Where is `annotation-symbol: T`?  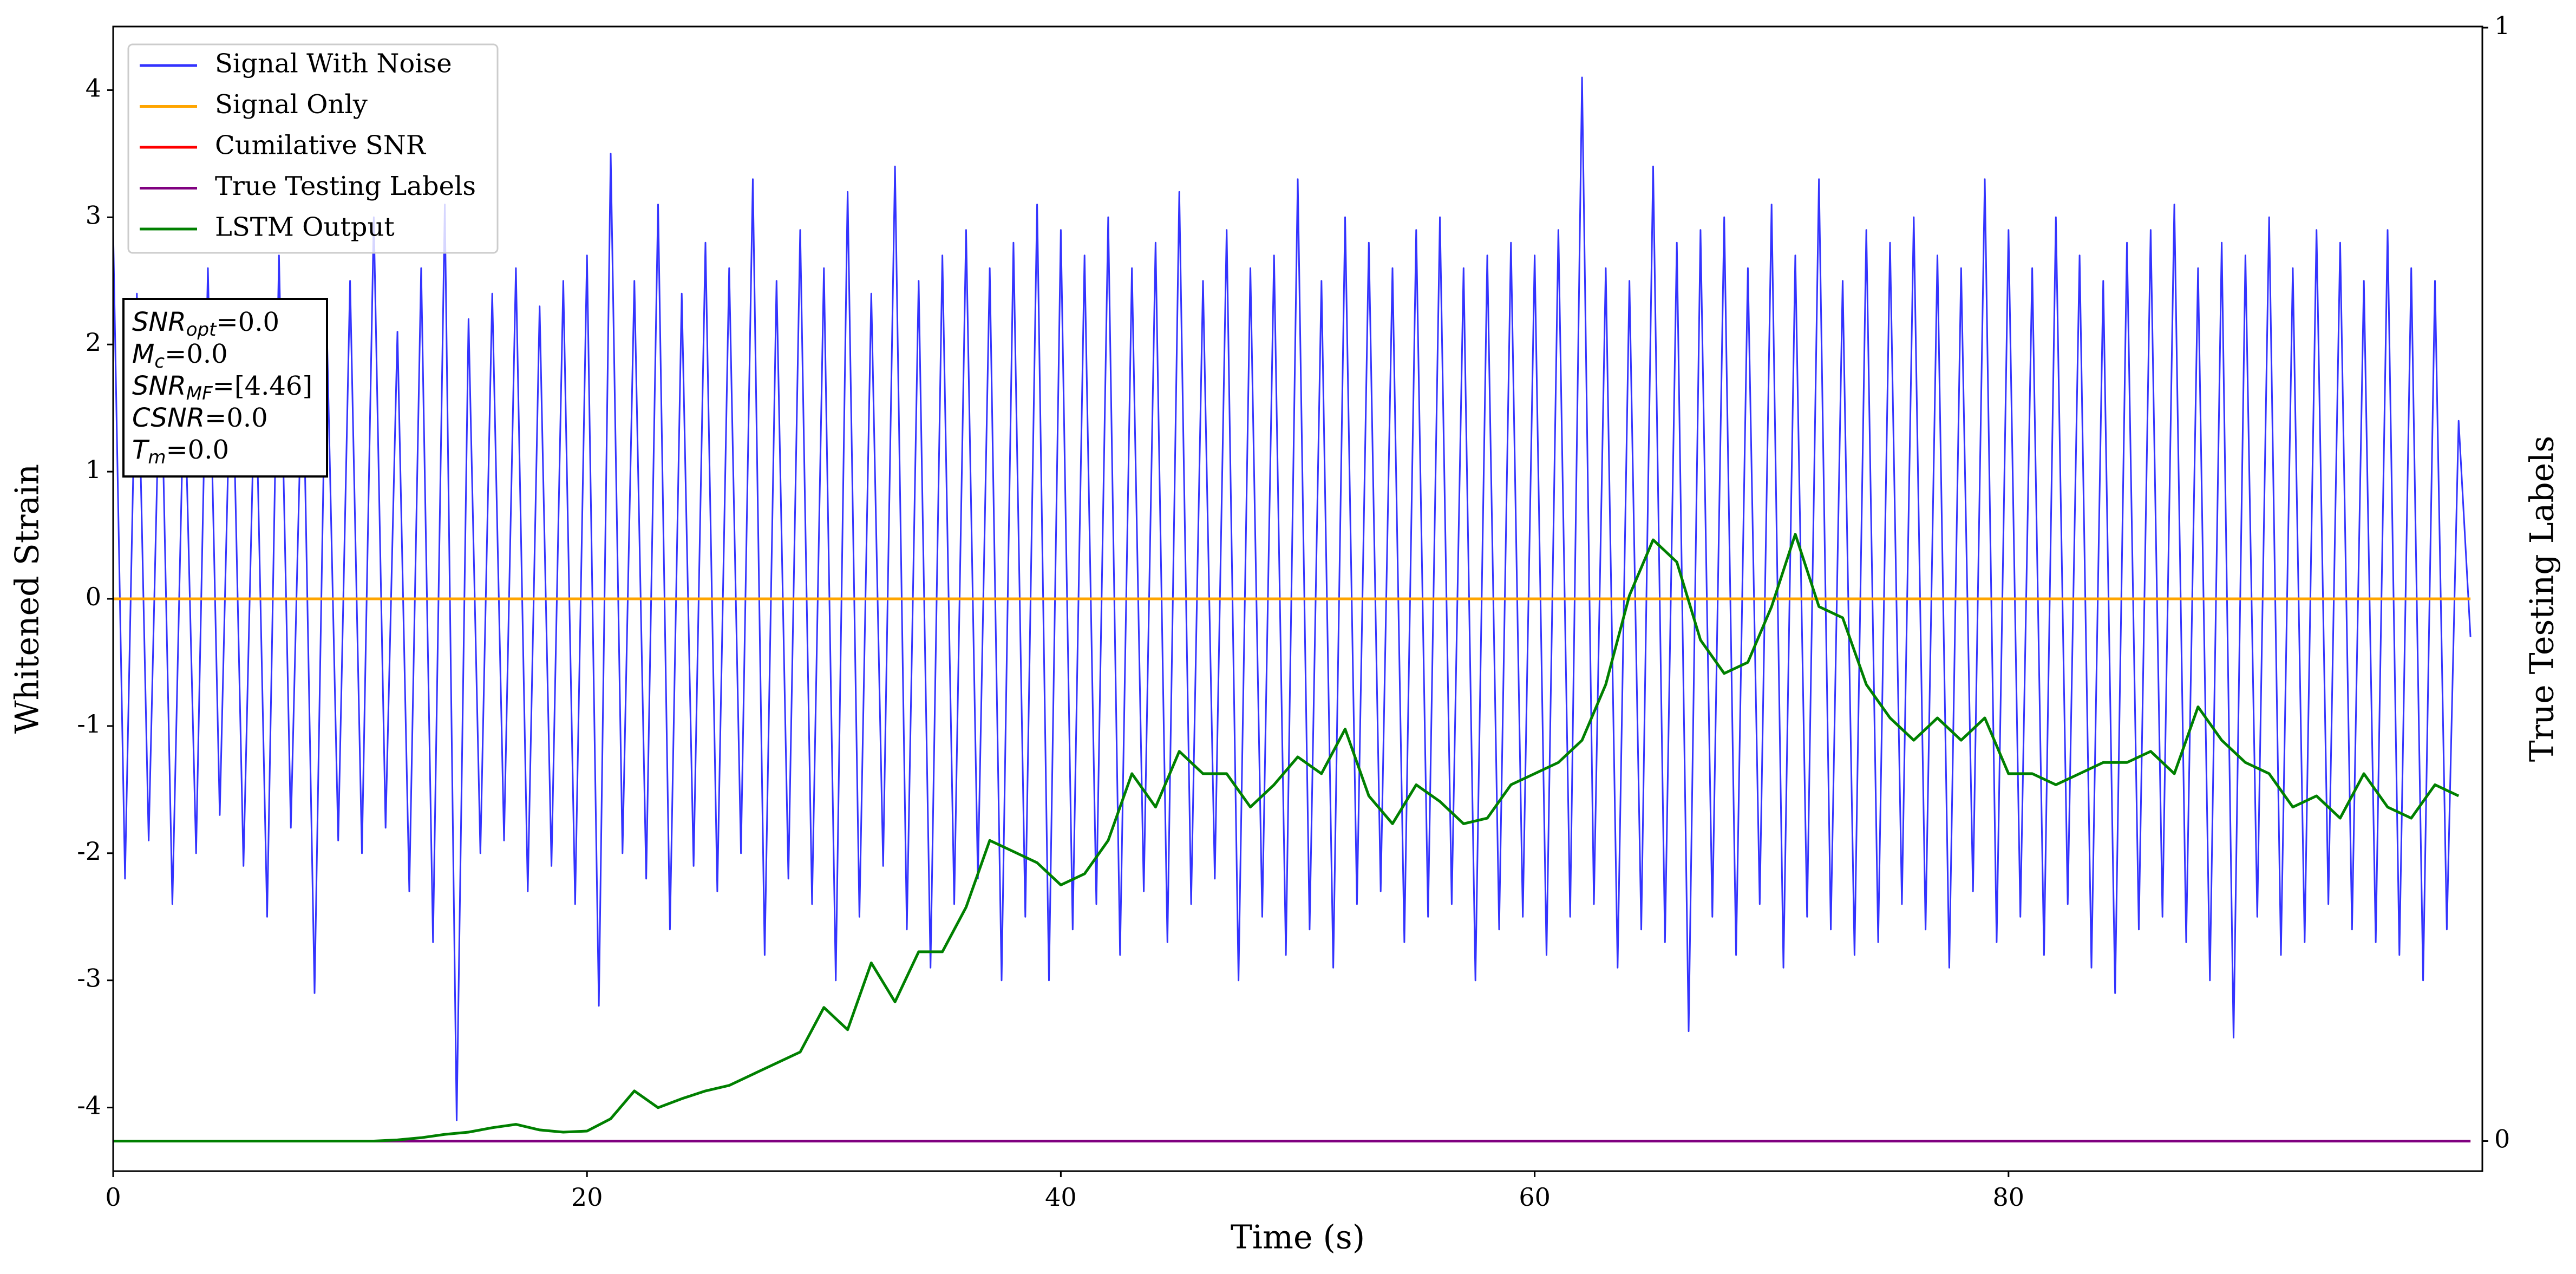
annotation-symbol: T is located at coordinates (141, 450).